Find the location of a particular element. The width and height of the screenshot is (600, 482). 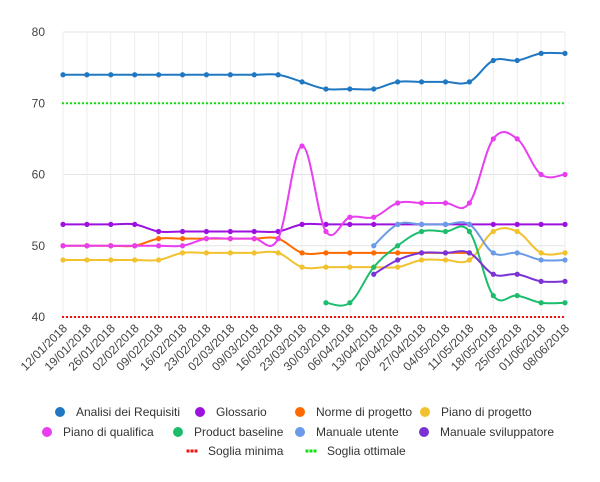

series-piano-di-progetto is located at coordinates (314, 248).